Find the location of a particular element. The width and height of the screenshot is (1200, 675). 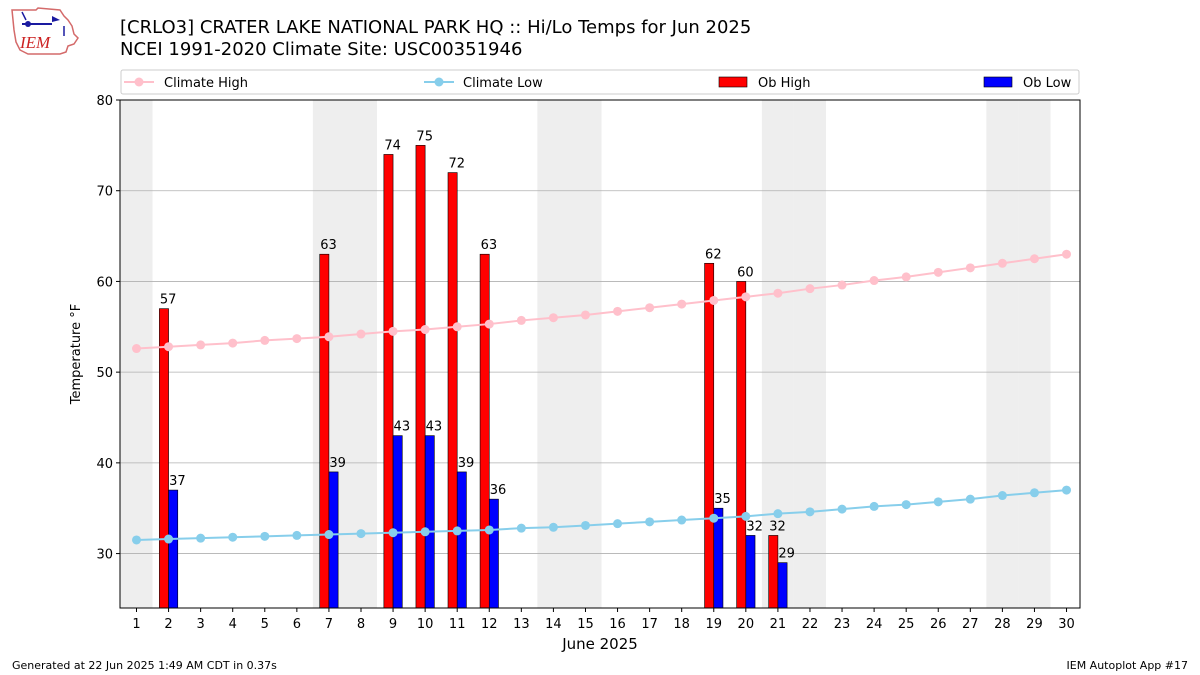

ytick-label-80: 80 is located at coordinates (104, 101).